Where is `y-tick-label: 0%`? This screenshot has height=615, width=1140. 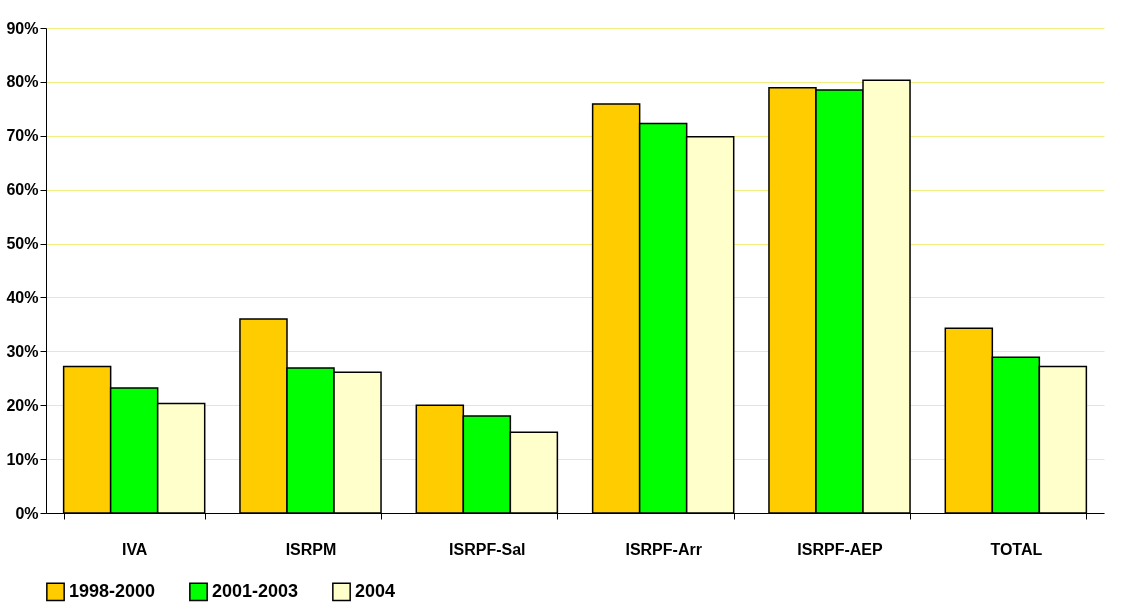
y-tick-label: 0% is located at coordinates (27, 513).